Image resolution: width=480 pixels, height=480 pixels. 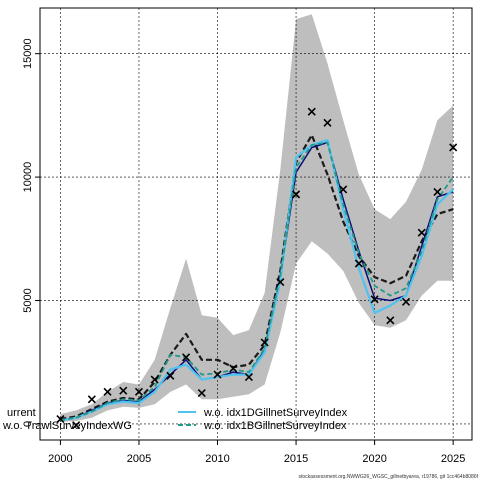 What do you see at coordinates (21, 413) in the screenshot?
I see `legend-label-0: urrent` at bounding box center [21, 413].